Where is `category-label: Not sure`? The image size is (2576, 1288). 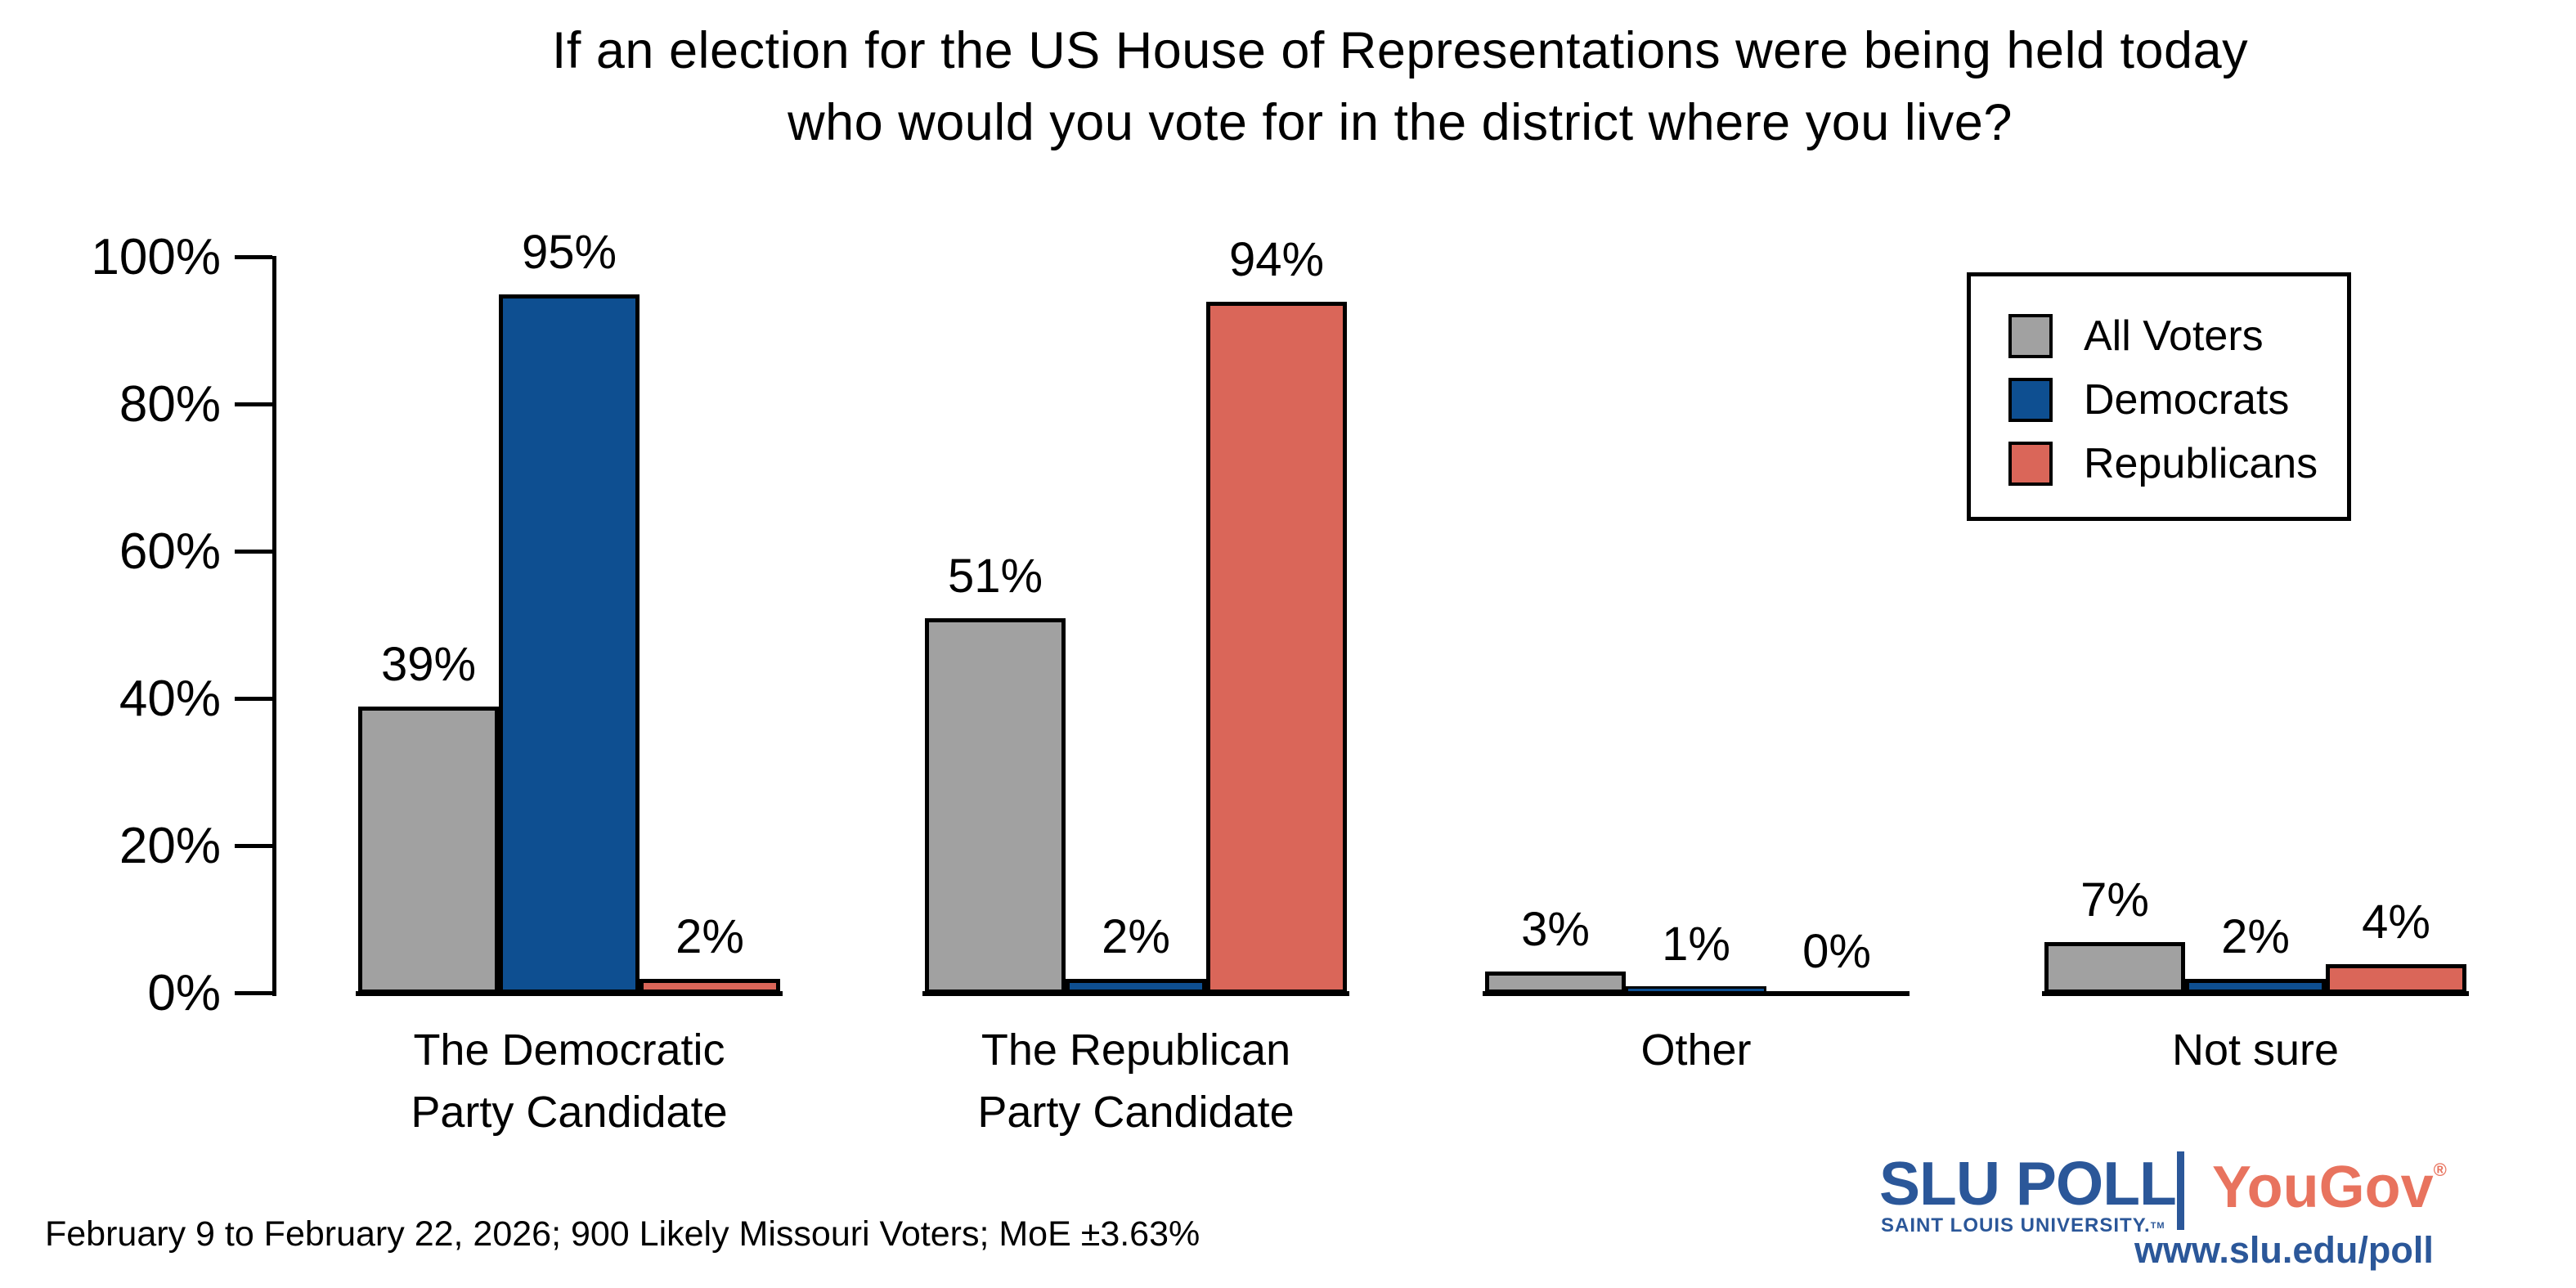
category-label: Not sure is located at coordinates (2256, 1050).